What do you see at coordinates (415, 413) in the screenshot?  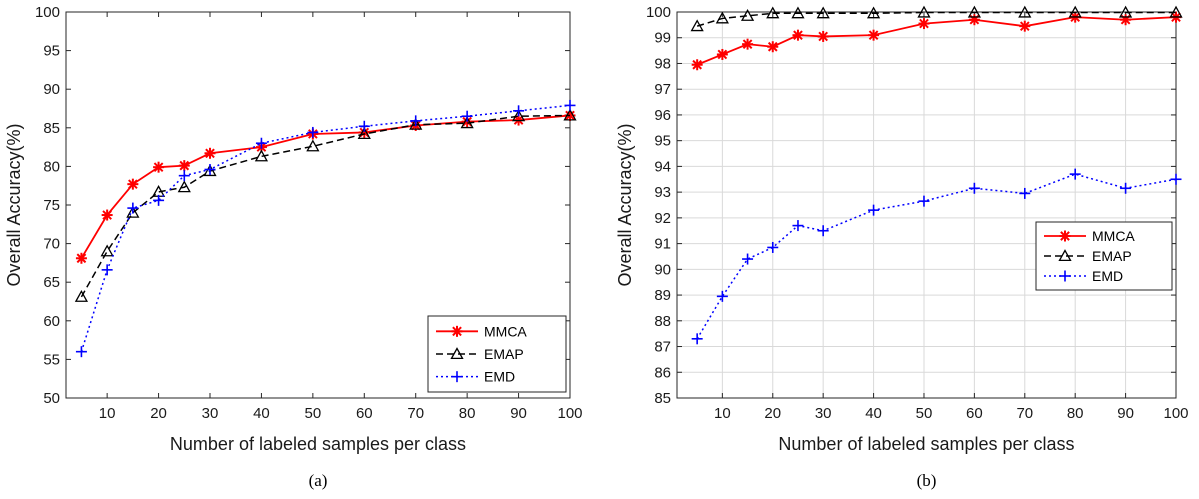 I see `x-tick-label: 70` at bounding box center [415, 413].